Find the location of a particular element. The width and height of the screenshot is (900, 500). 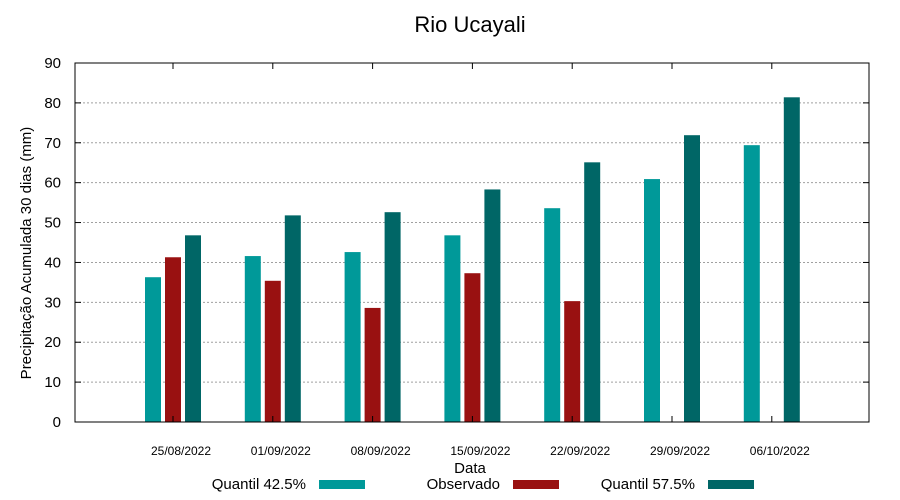

bar-quantil-57-5--6 is located at coordinates (791, 259).